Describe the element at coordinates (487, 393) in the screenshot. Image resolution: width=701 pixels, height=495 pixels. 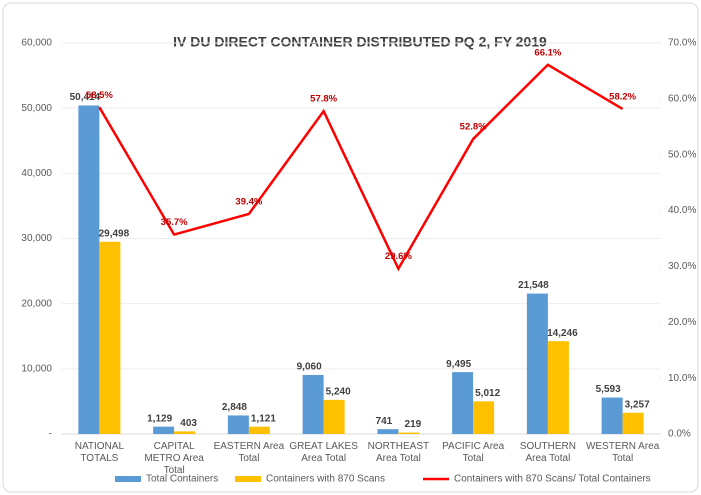
I see `bar-value-label: 5,012` at that location.